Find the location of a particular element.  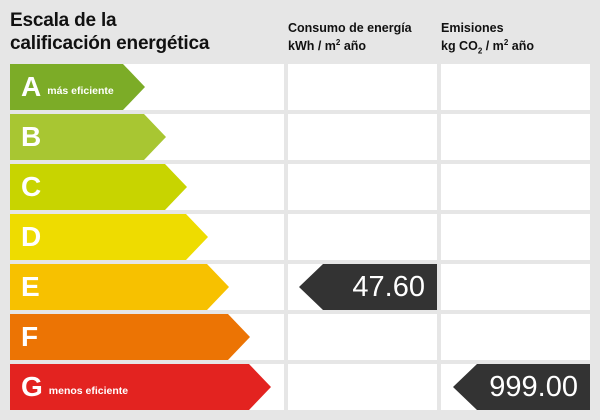

rating-bar-f: F is located at coordinates (130, 337).